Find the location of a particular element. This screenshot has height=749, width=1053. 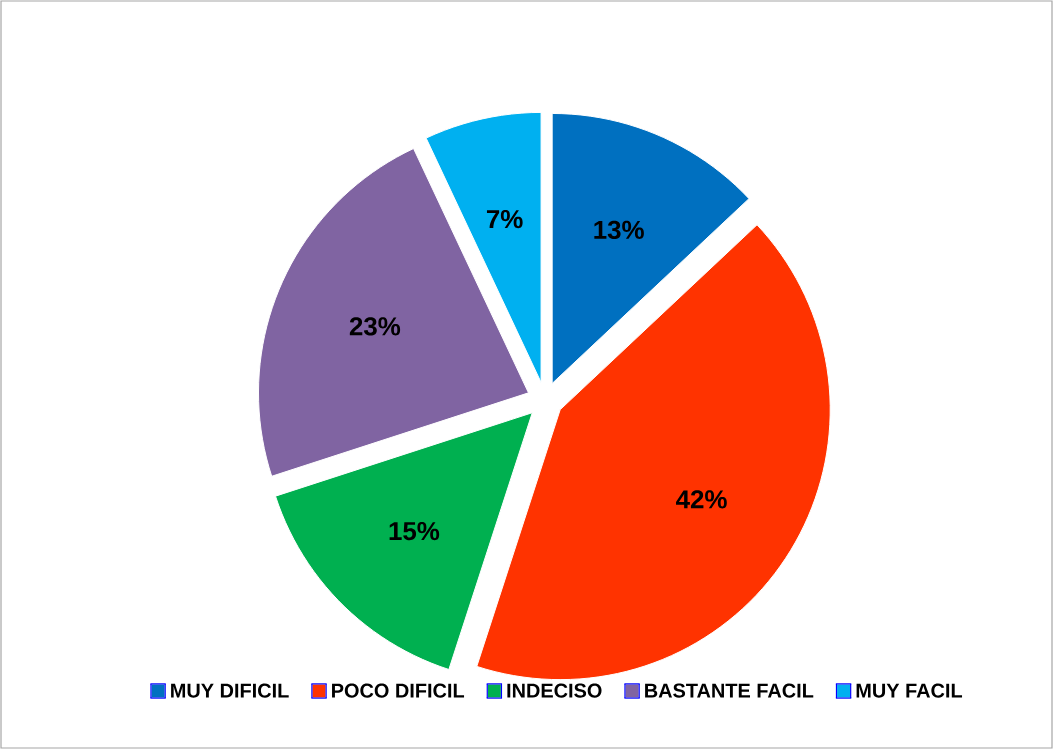

data-label: 15% is located at coordinates (414, 531).